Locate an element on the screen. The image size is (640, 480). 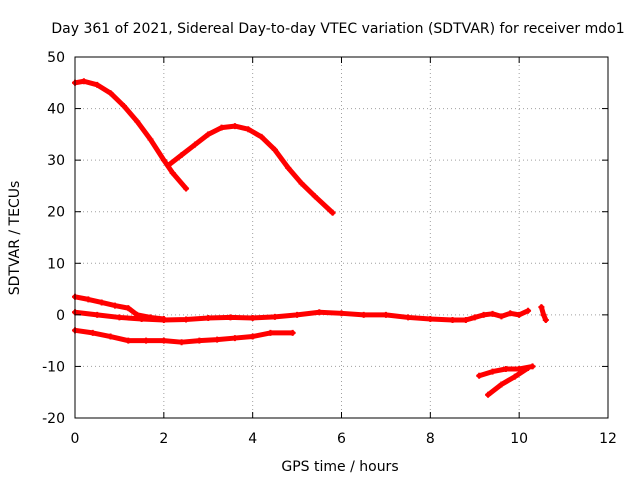
x-tick-label: 10 is located at coordinates (519, 439).